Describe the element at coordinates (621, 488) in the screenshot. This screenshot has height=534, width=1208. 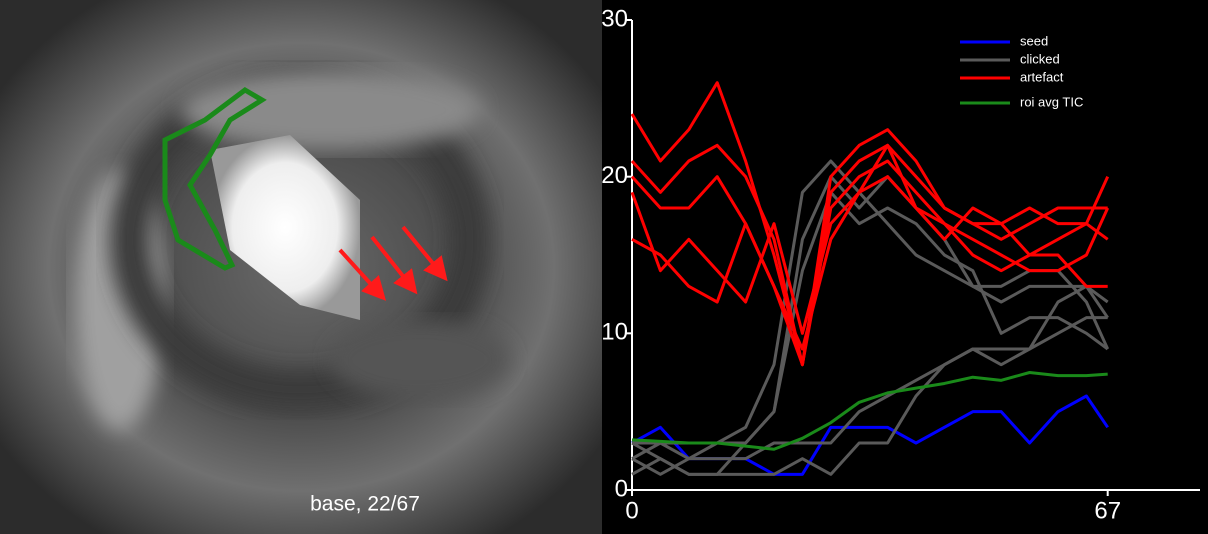
I see `y-tick-label: 0` at that location.